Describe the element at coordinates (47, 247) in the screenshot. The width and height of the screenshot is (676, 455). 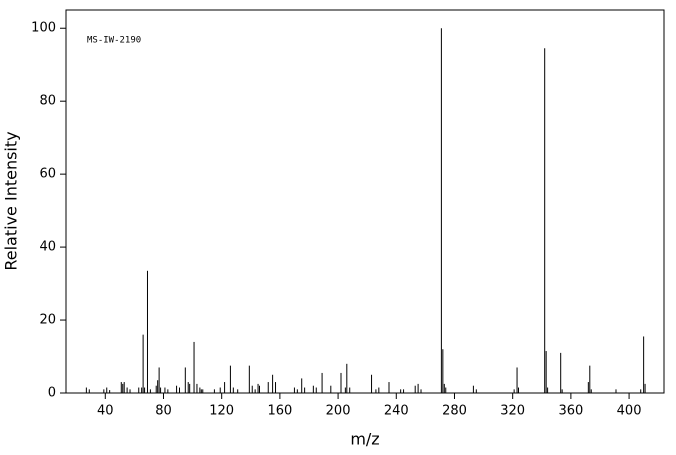
I see `y-tick-label: 40` at that location.